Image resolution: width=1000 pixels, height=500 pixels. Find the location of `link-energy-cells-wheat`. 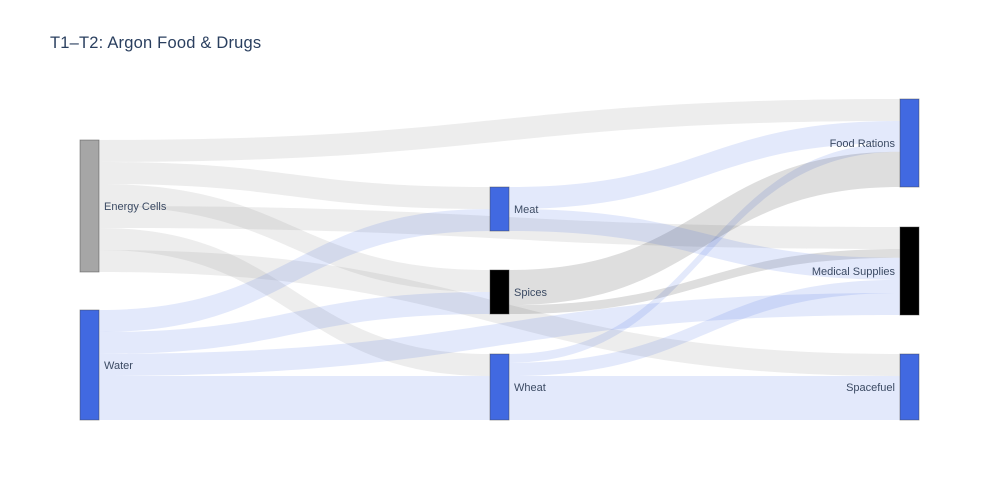

link-energy-cells-wheat is located at coordinates (294, 302).